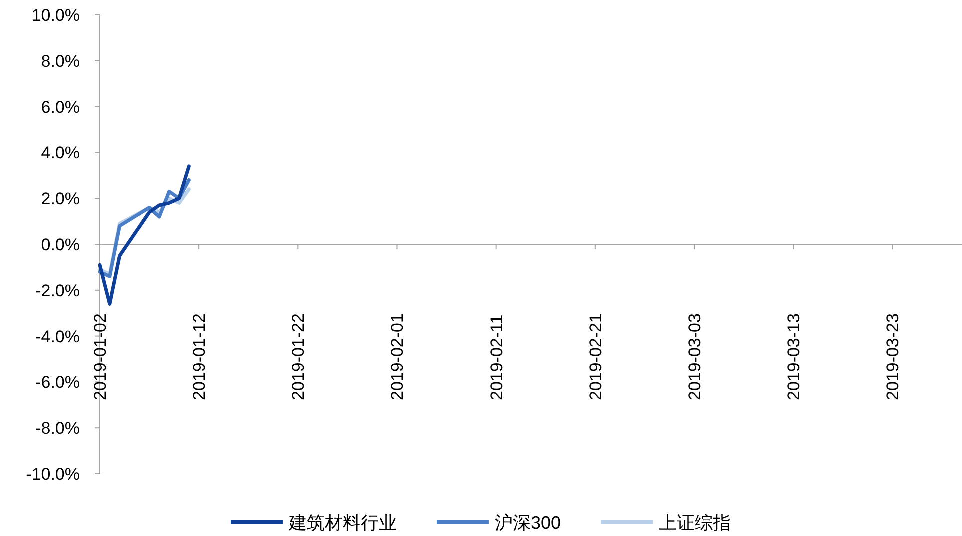  What do you see at coordinates (298, 357) in the screenshot?
I see `x-tick-label: 2019-01-22` at bounding box center [298, 357].